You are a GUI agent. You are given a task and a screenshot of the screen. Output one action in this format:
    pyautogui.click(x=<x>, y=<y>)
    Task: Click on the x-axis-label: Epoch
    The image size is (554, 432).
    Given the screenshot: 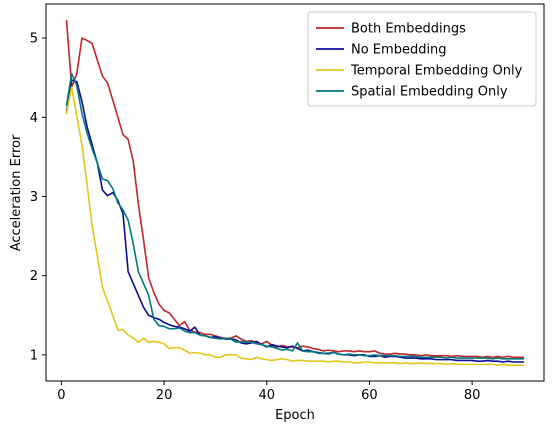 What is the action you would take?
    pyautogui.click(x=295, y=415)
    